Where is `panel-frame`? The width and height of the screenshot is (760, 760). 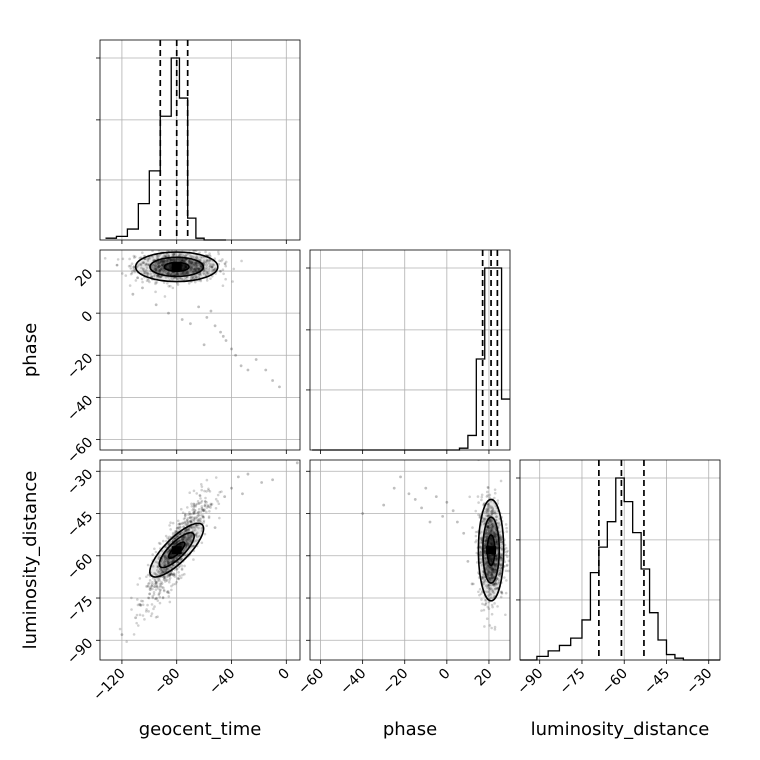
panel-frame is located at coordinates (200, 350).